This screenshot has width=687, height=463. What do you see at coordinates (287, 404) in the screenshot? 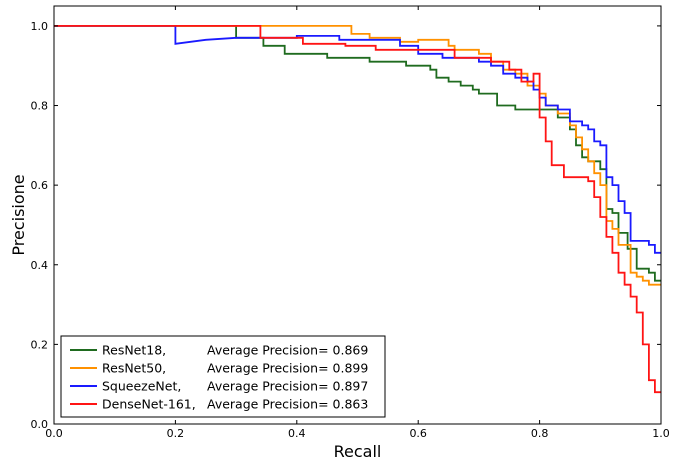
I see `legend-average-precision: Average Precision= 0.863` at bounding box center [287, 404].